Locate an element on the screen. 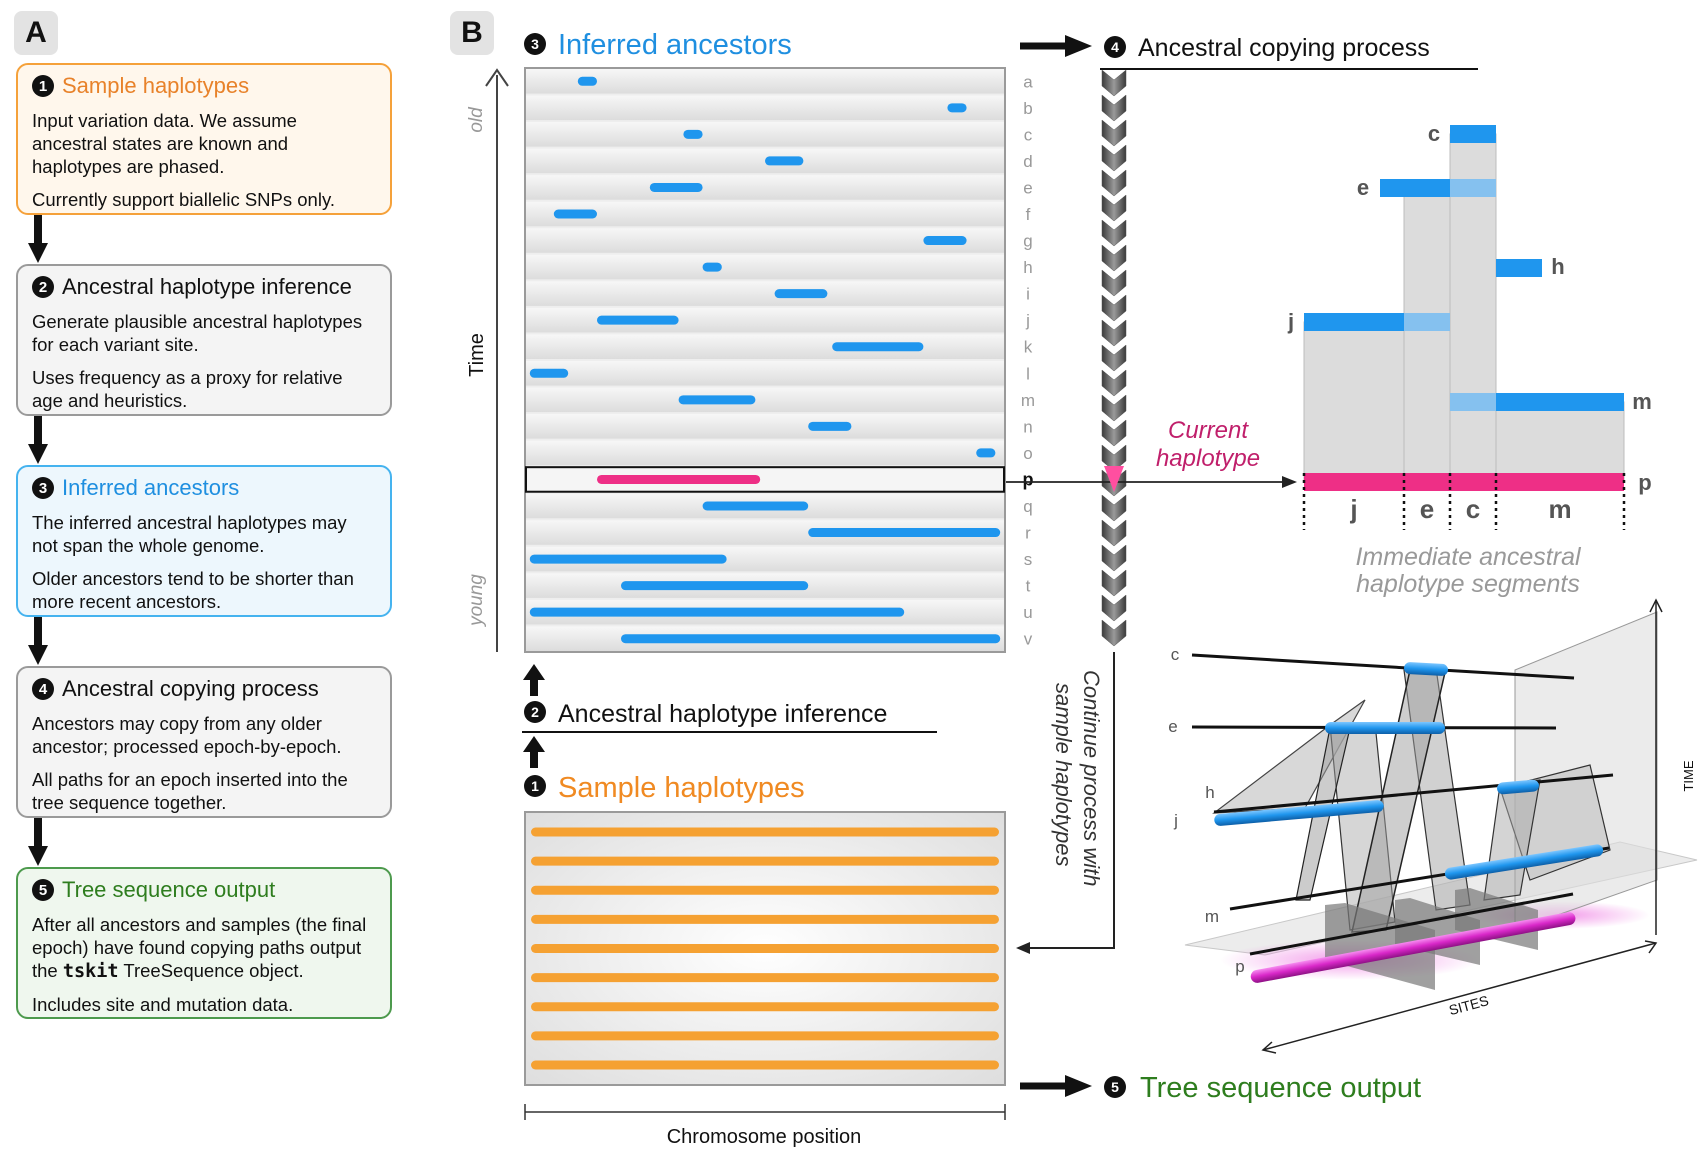  svg-text: Immediate ancestral is located at coordinates (1468, 557).